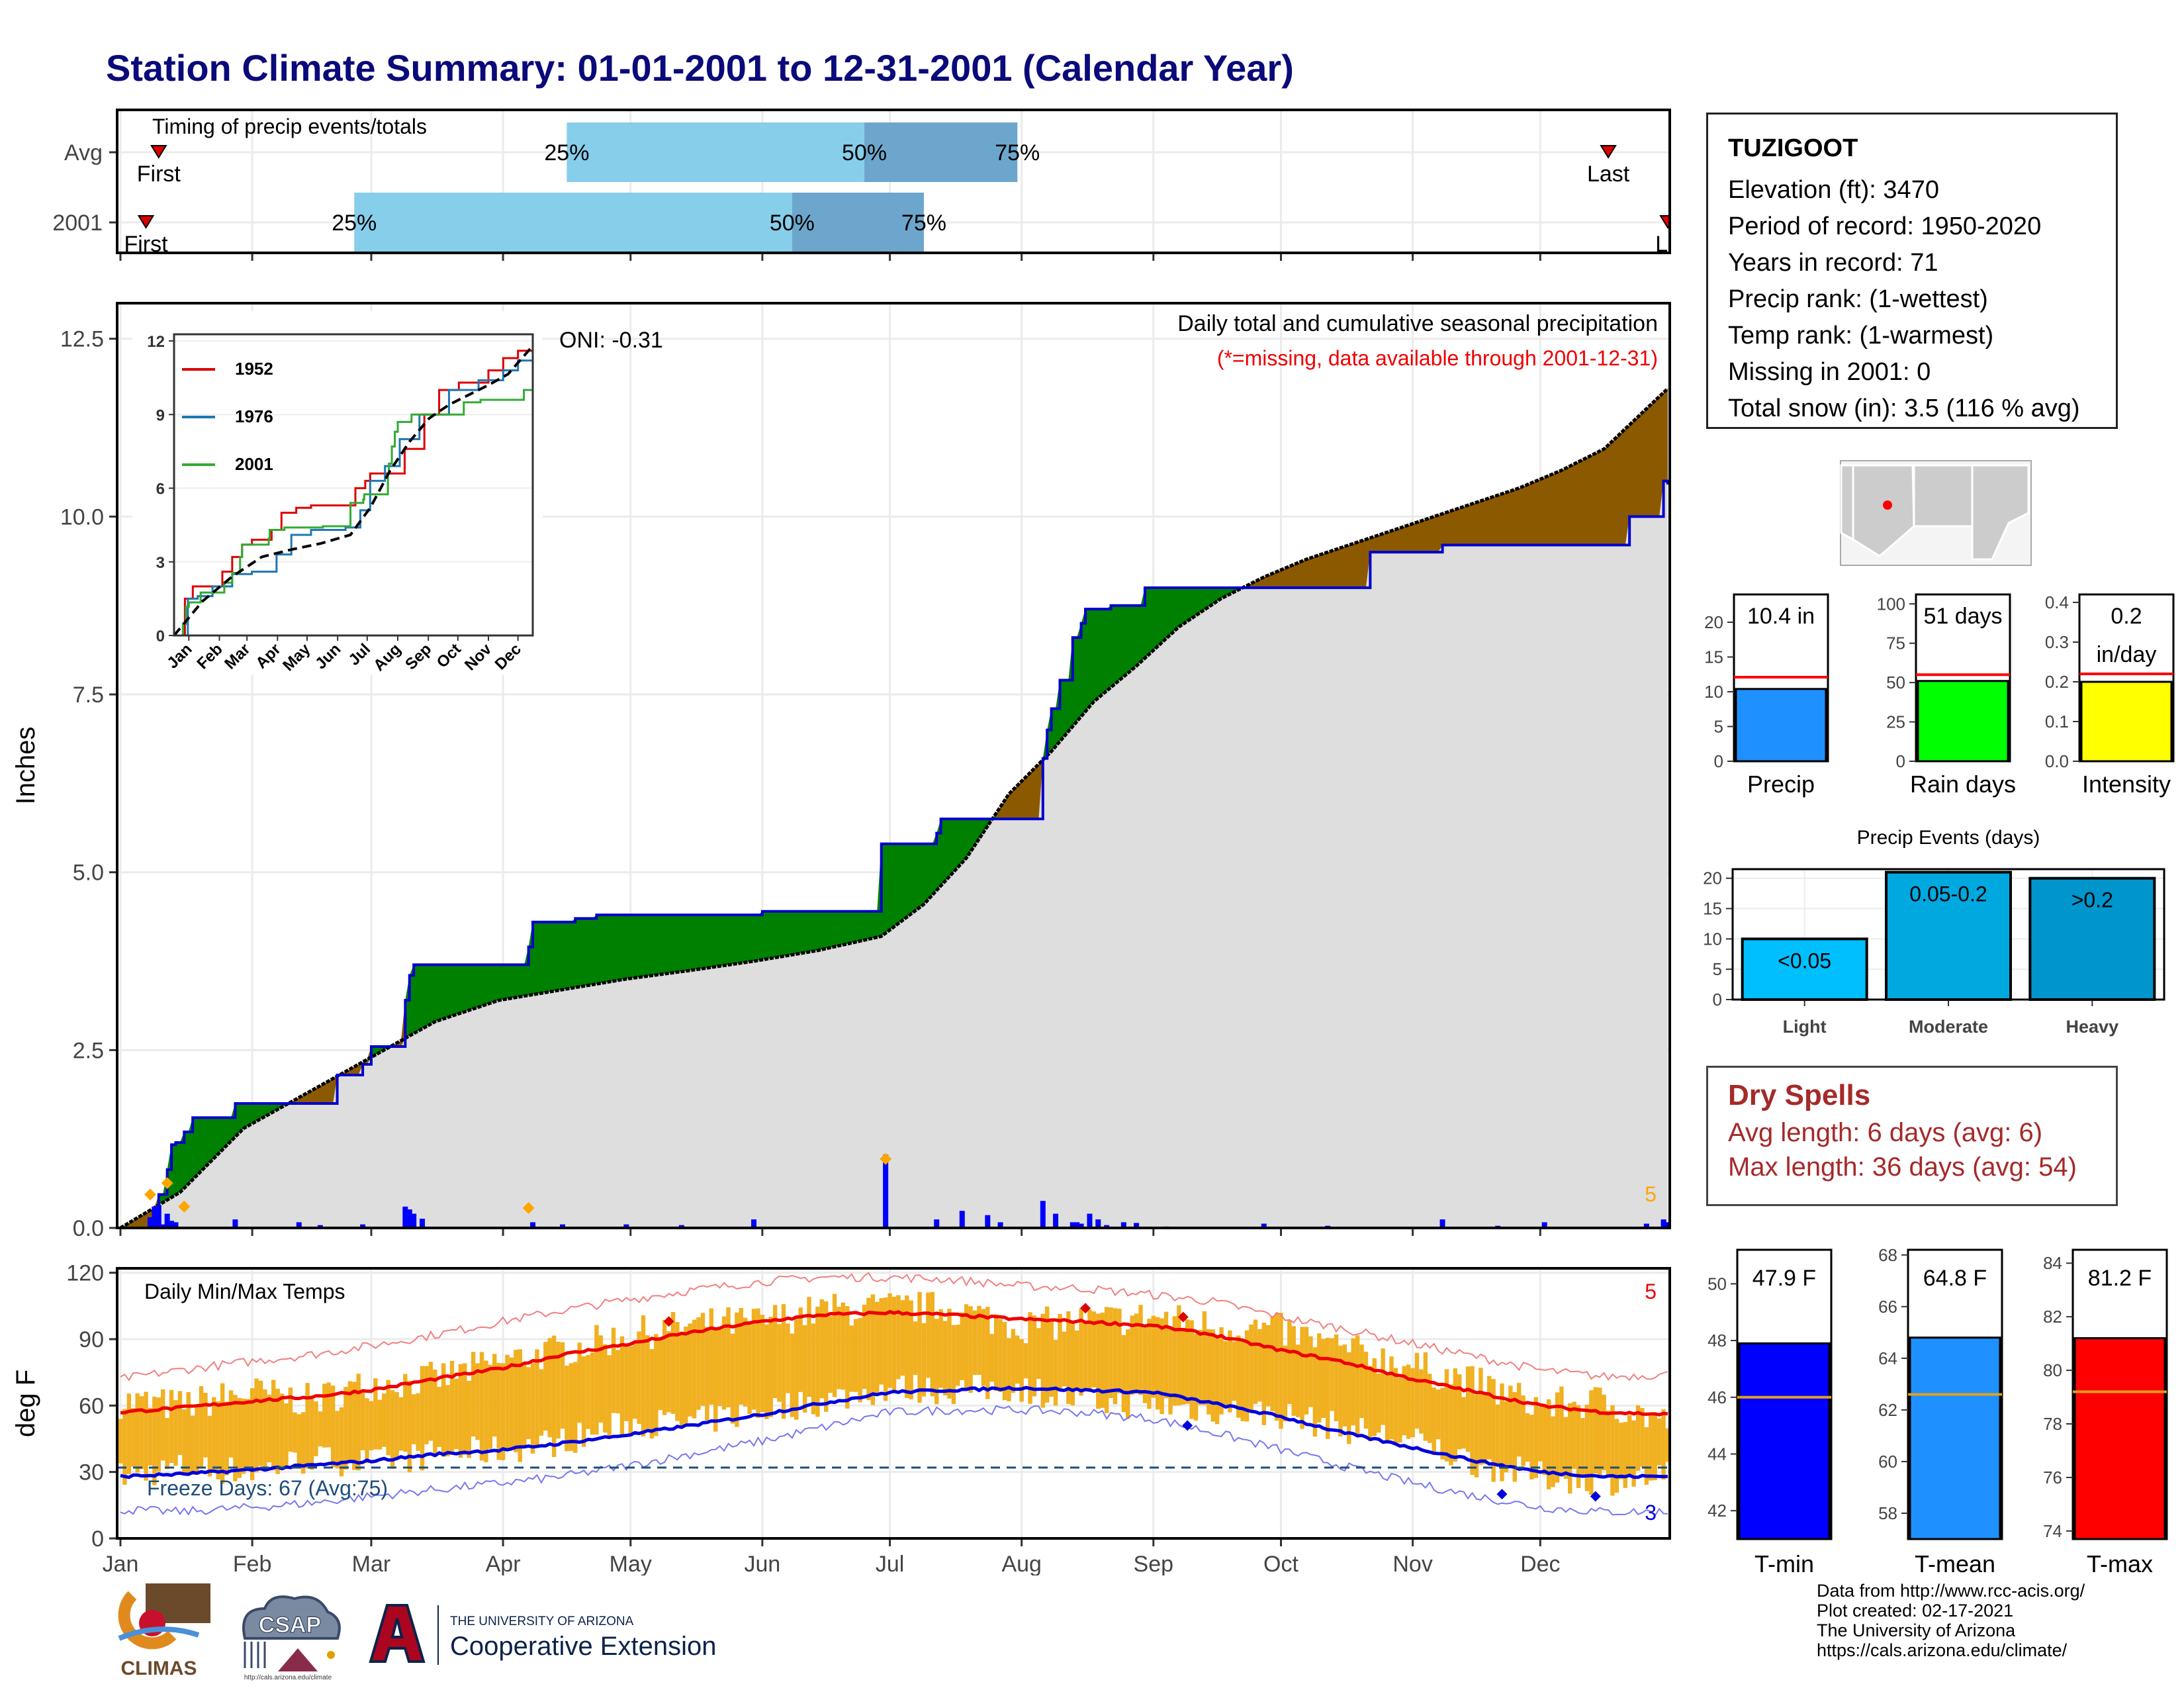 The height and width of the screenshot is (1688, 2184). What do you see at coordinates (1712, 939) in the screenshot?
I see `events-y-tick-label: 10` at bounding box center [1712, 939].